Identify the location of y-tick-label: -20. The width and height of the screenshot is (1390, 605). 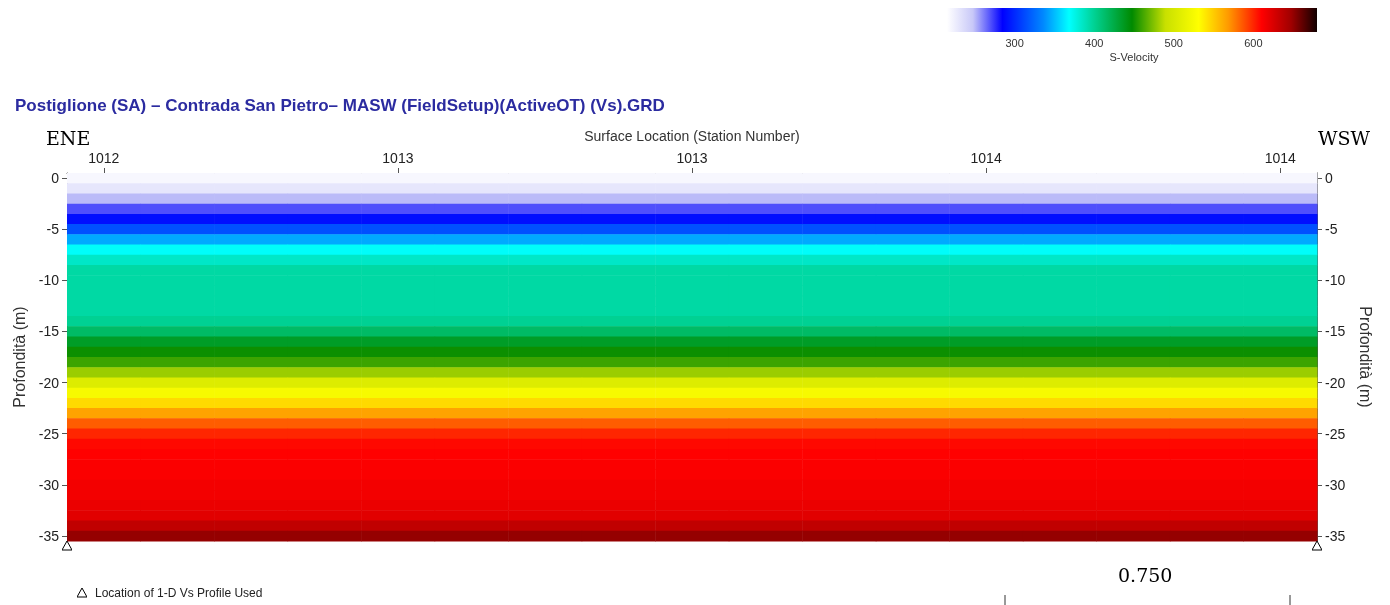
(1335, 382).